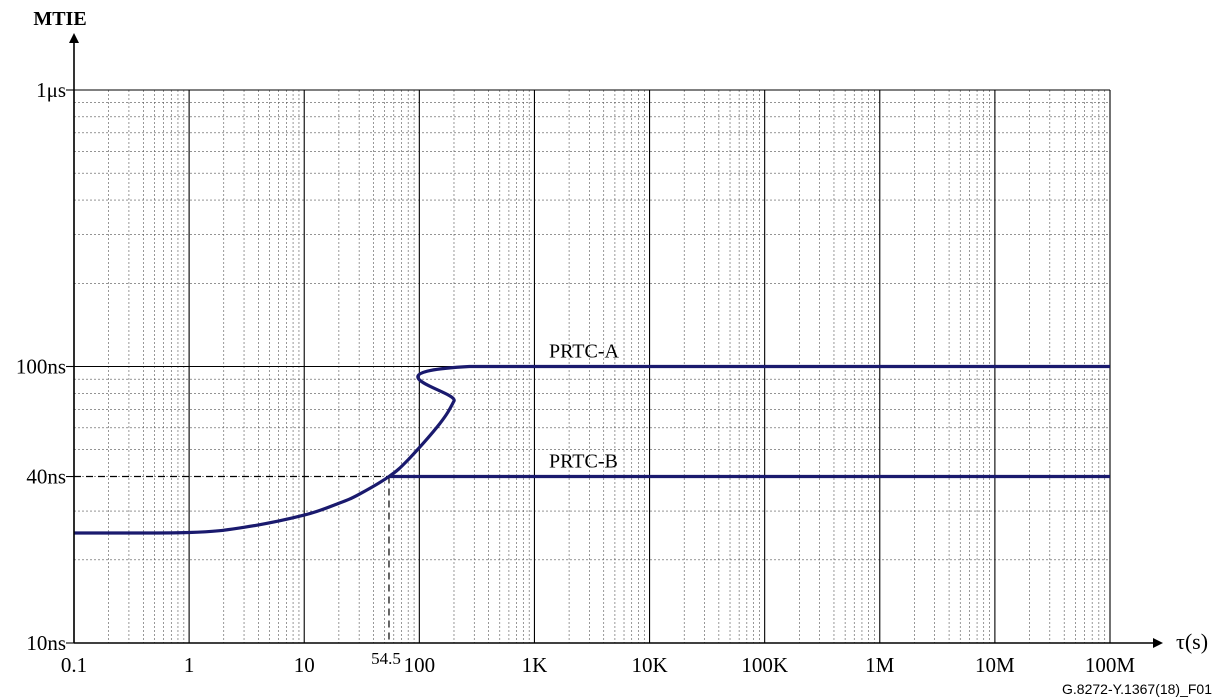 The height and width of the screenshot is (700, 1217). What do you see at coordinates (420, 665) in the screenshot?
I see `x-tick-label: 100` at bounding box center [420, 665].